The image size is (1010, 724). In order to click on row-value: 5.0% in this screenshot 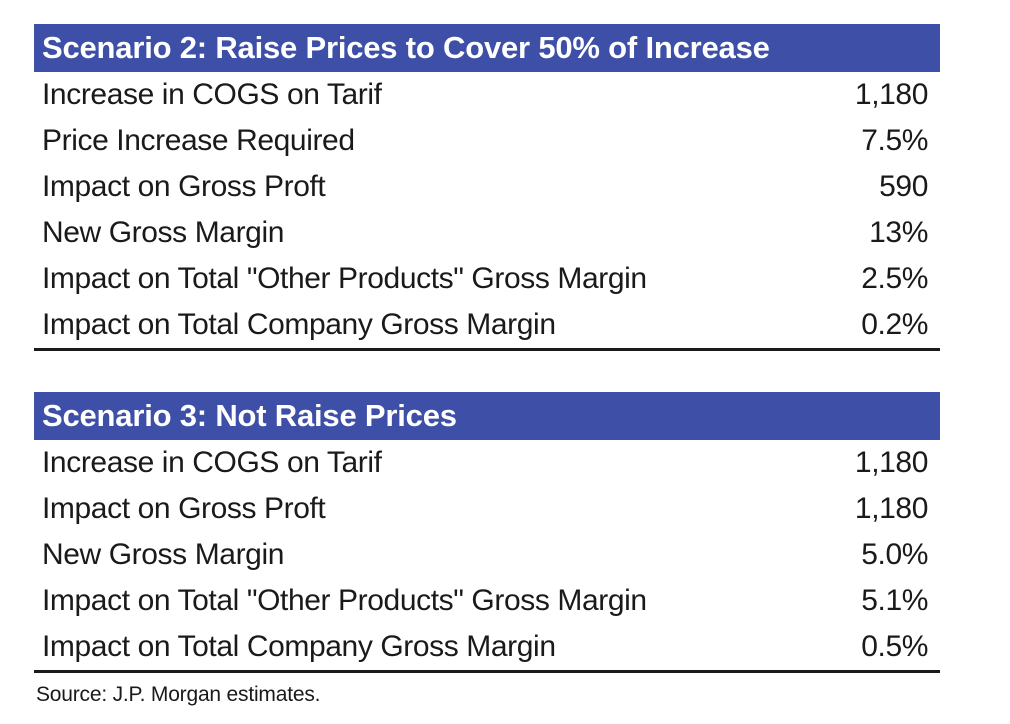, I will do `click(894, 554)`.